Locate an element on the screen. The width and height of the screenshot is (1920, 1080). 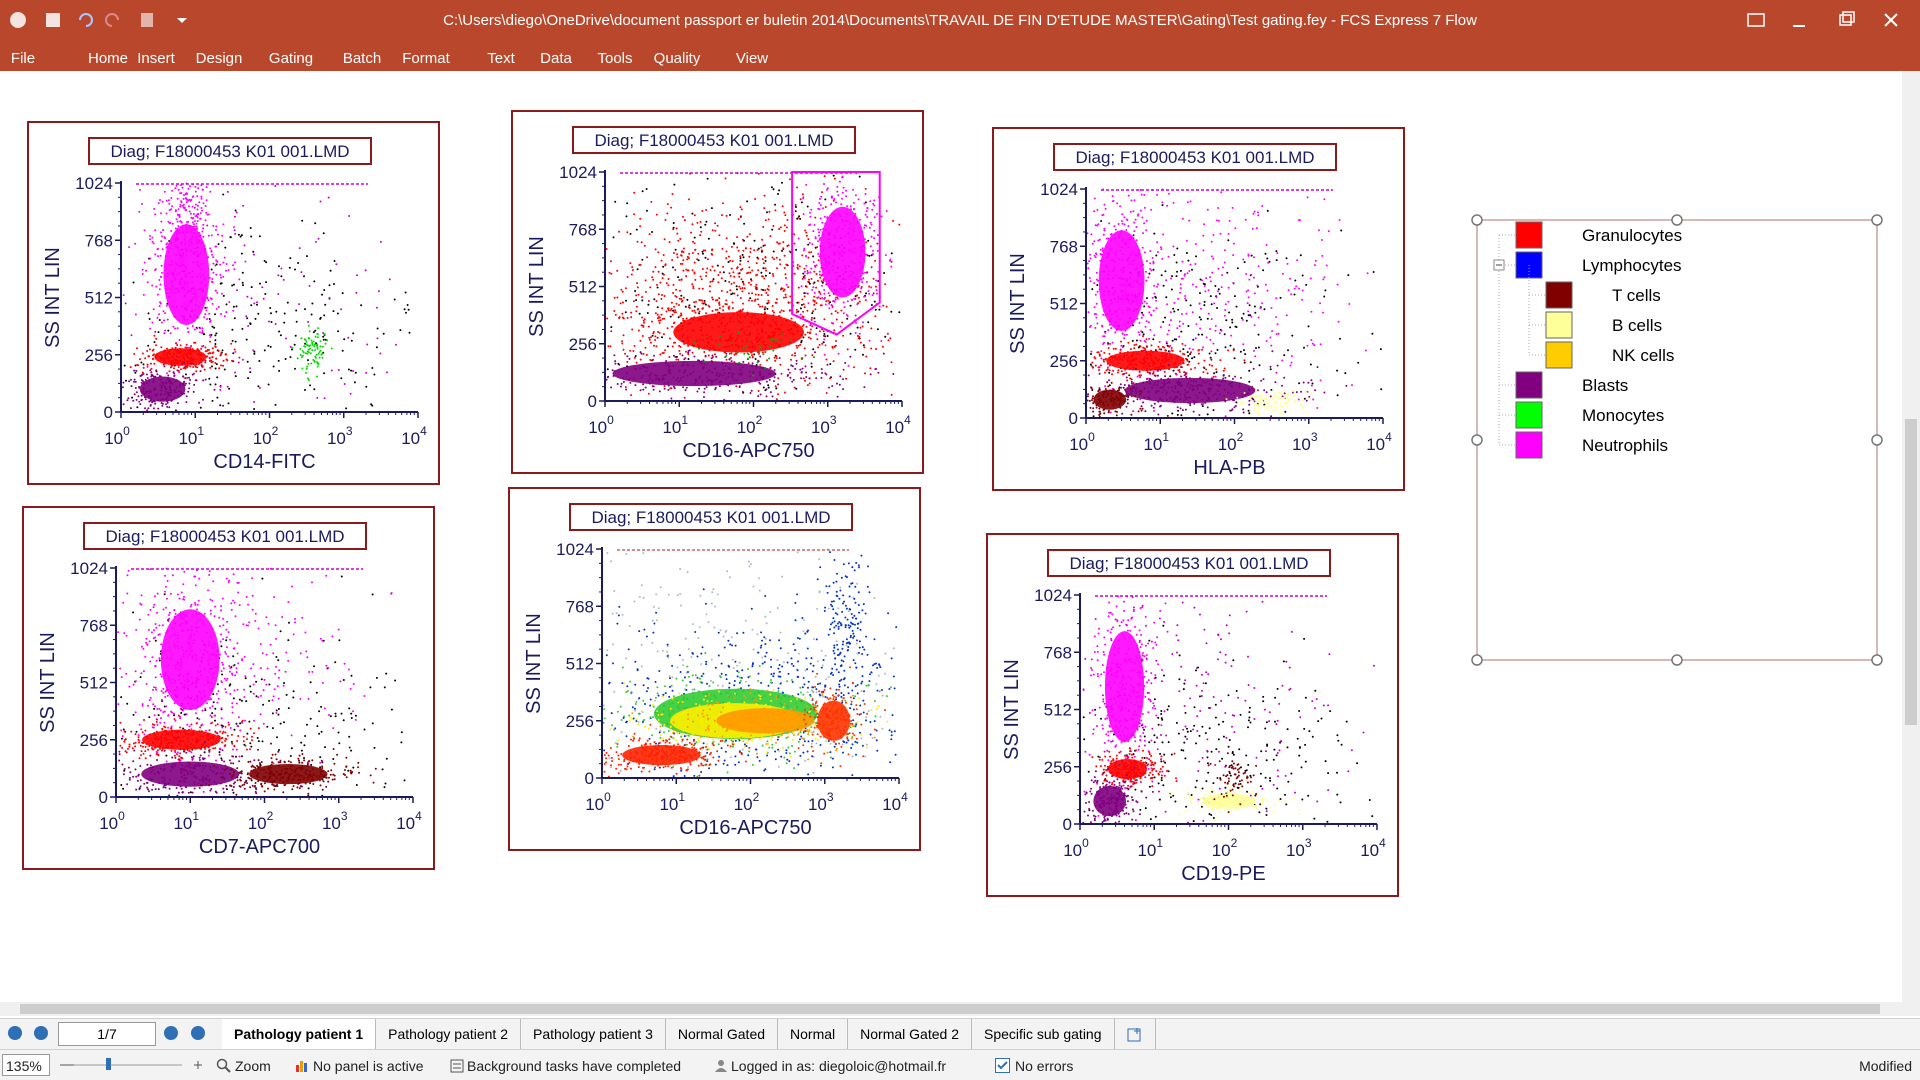
menu-item: Format is located at coordinates (426, 58).